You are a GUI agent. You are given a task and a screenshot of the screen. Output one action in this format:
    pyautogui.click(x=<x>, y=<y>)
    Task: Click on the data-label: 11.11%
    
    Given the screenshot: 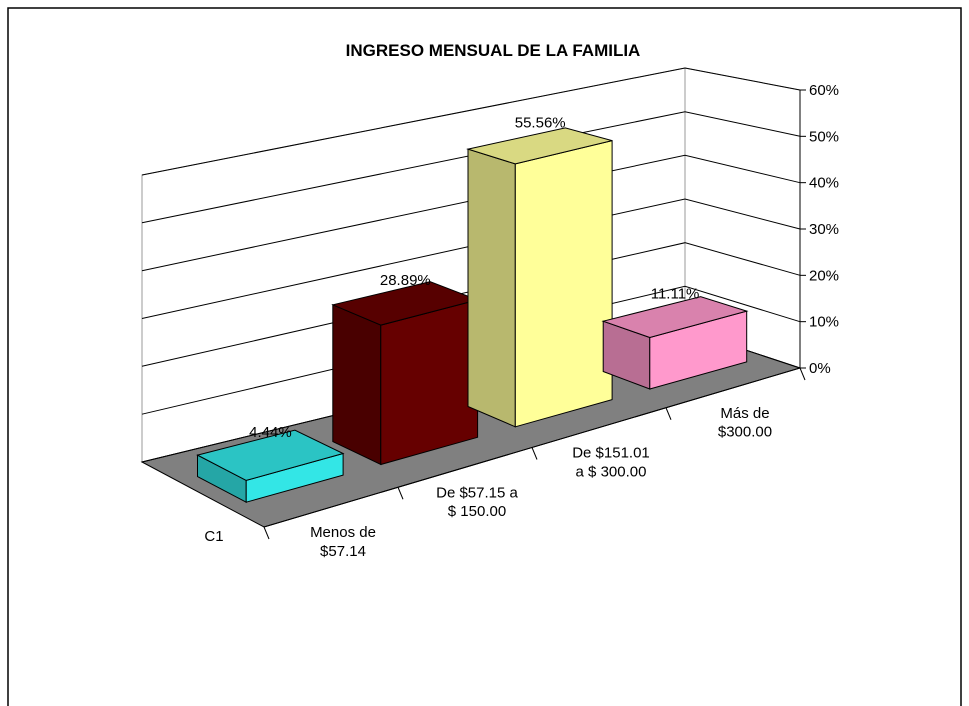 What is the action you would take?
    pyautogui.click(x=675, y=294)
    